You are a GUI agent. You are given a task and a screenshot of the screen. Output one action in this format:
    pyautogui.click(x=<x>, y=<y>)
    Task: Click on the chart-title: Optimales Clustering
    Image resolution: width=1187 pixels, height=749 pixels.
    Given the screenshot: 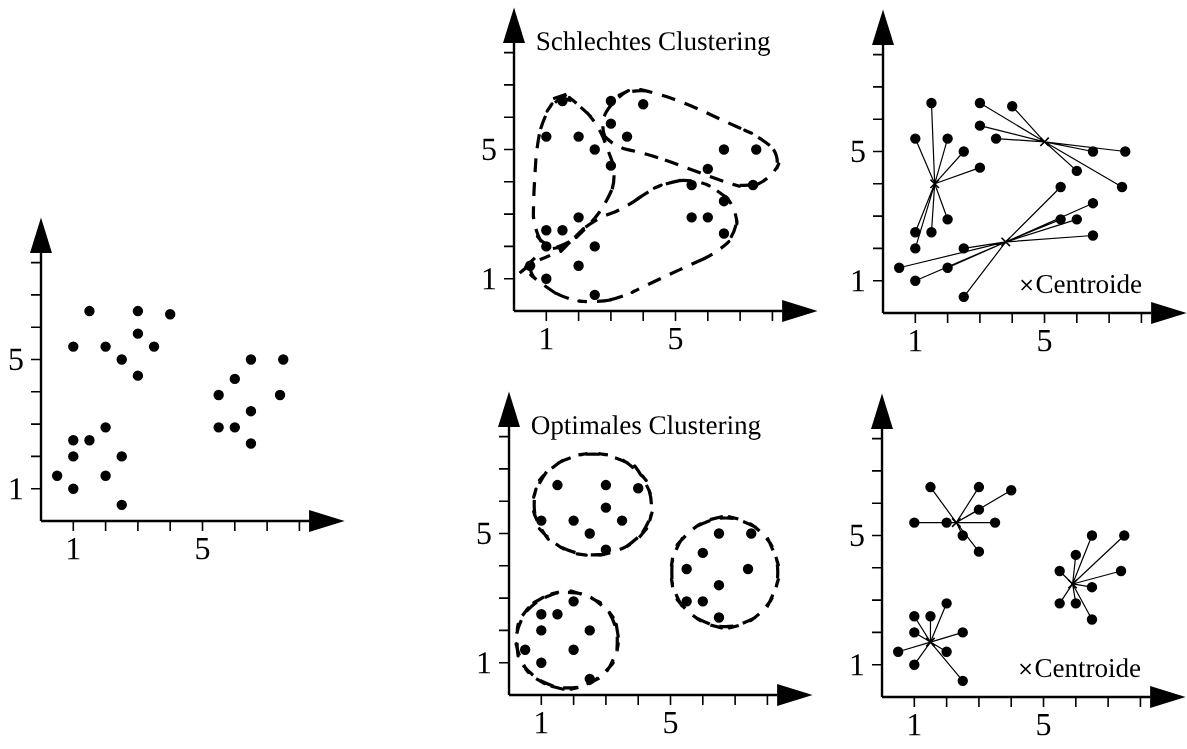 What is the action you would take?
    pyautogui.click(x=646, y=427)
    